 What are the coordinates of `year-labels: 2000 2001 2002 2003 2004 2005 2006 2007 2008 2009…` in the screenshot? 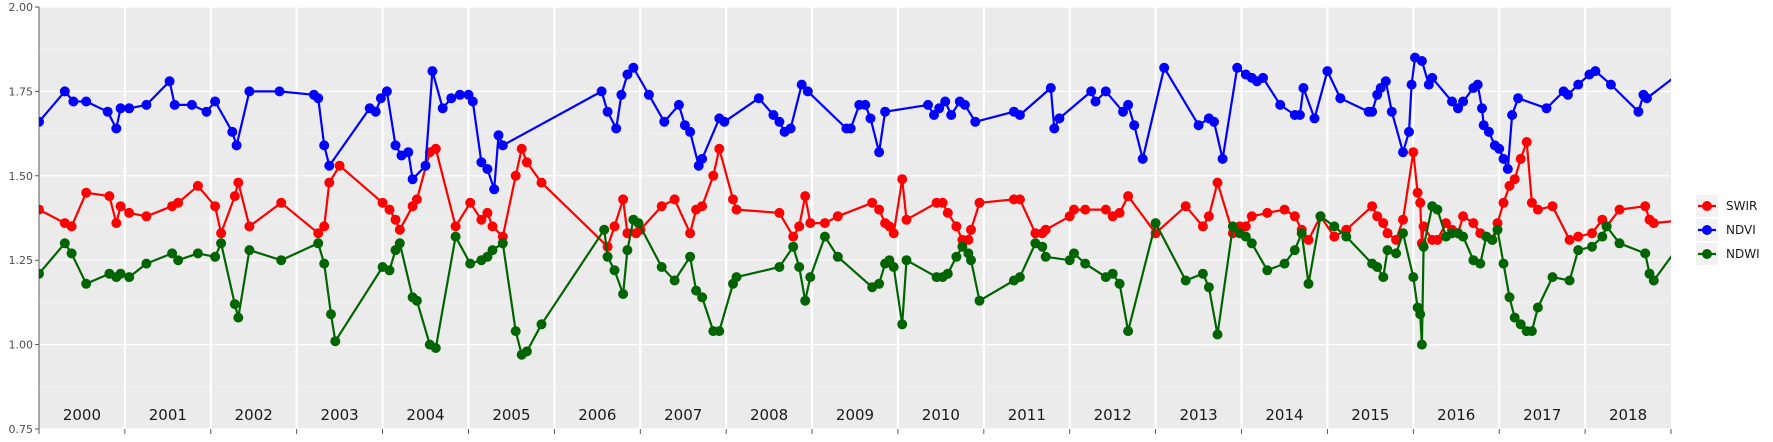 It's located at (855, 415).